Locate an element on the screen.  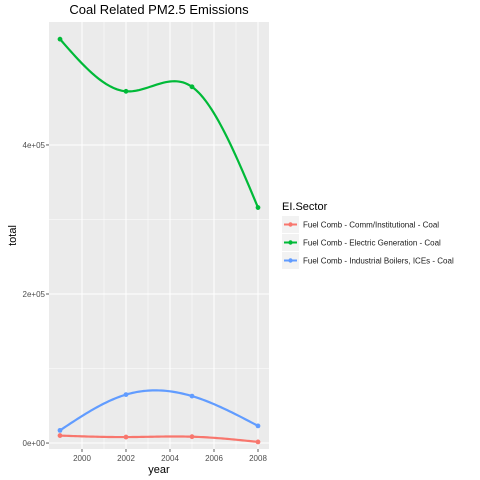
x-tick-label: 2004 is located at coordinates (170, 458).